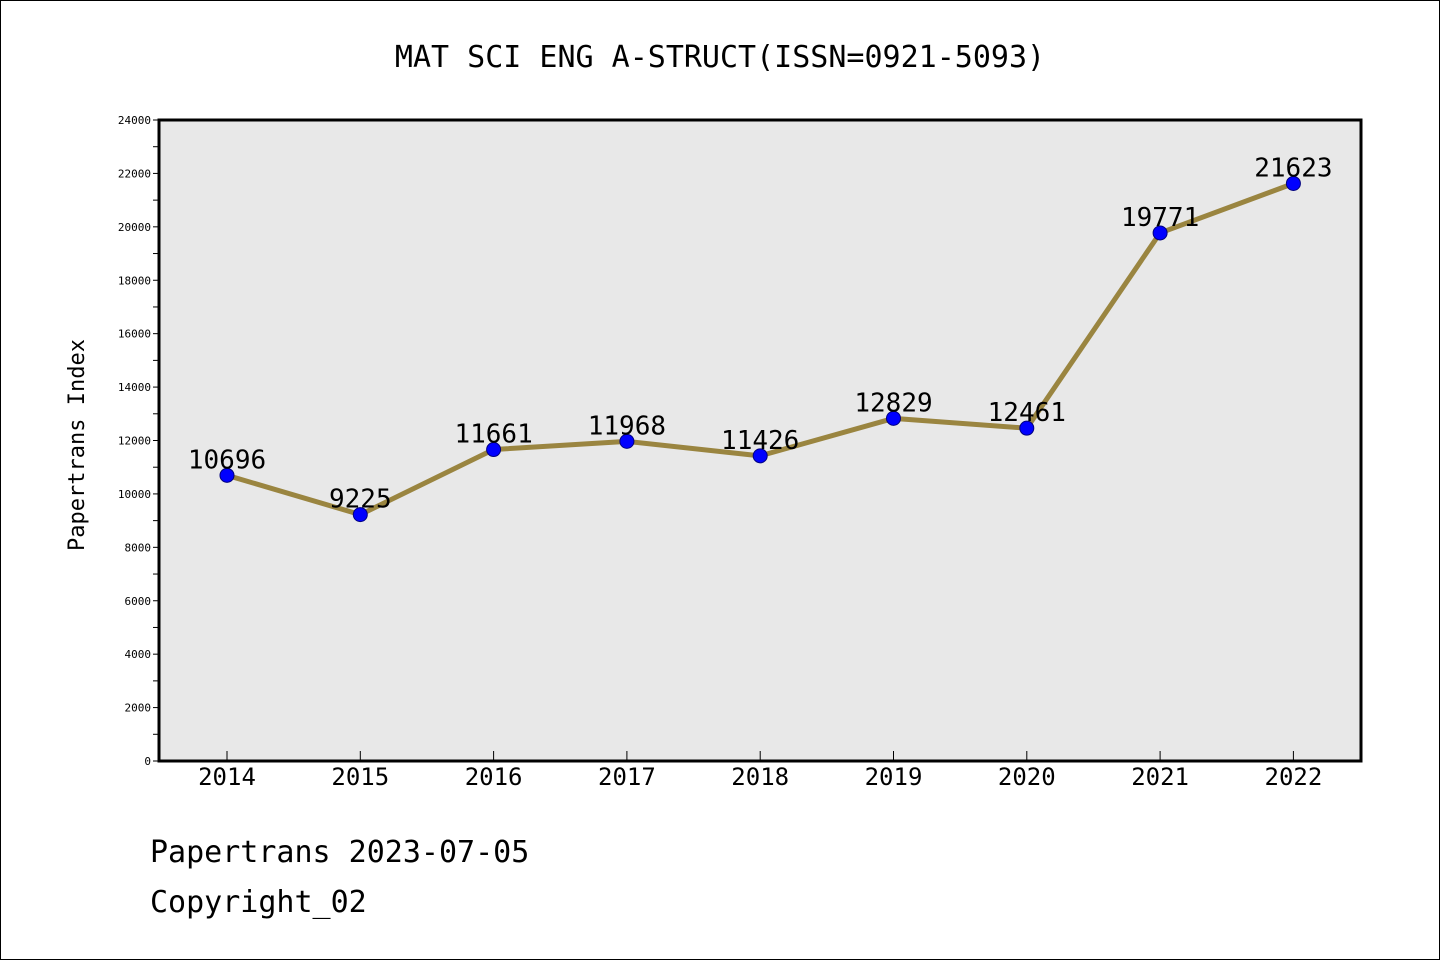 Image resolution: width=1440 pixels, height=960 pixels. What do you see at coordinates (1160, 777) in the screenshot?
I see `x-tick-label: 2021` at bounding box center [1160, 777].